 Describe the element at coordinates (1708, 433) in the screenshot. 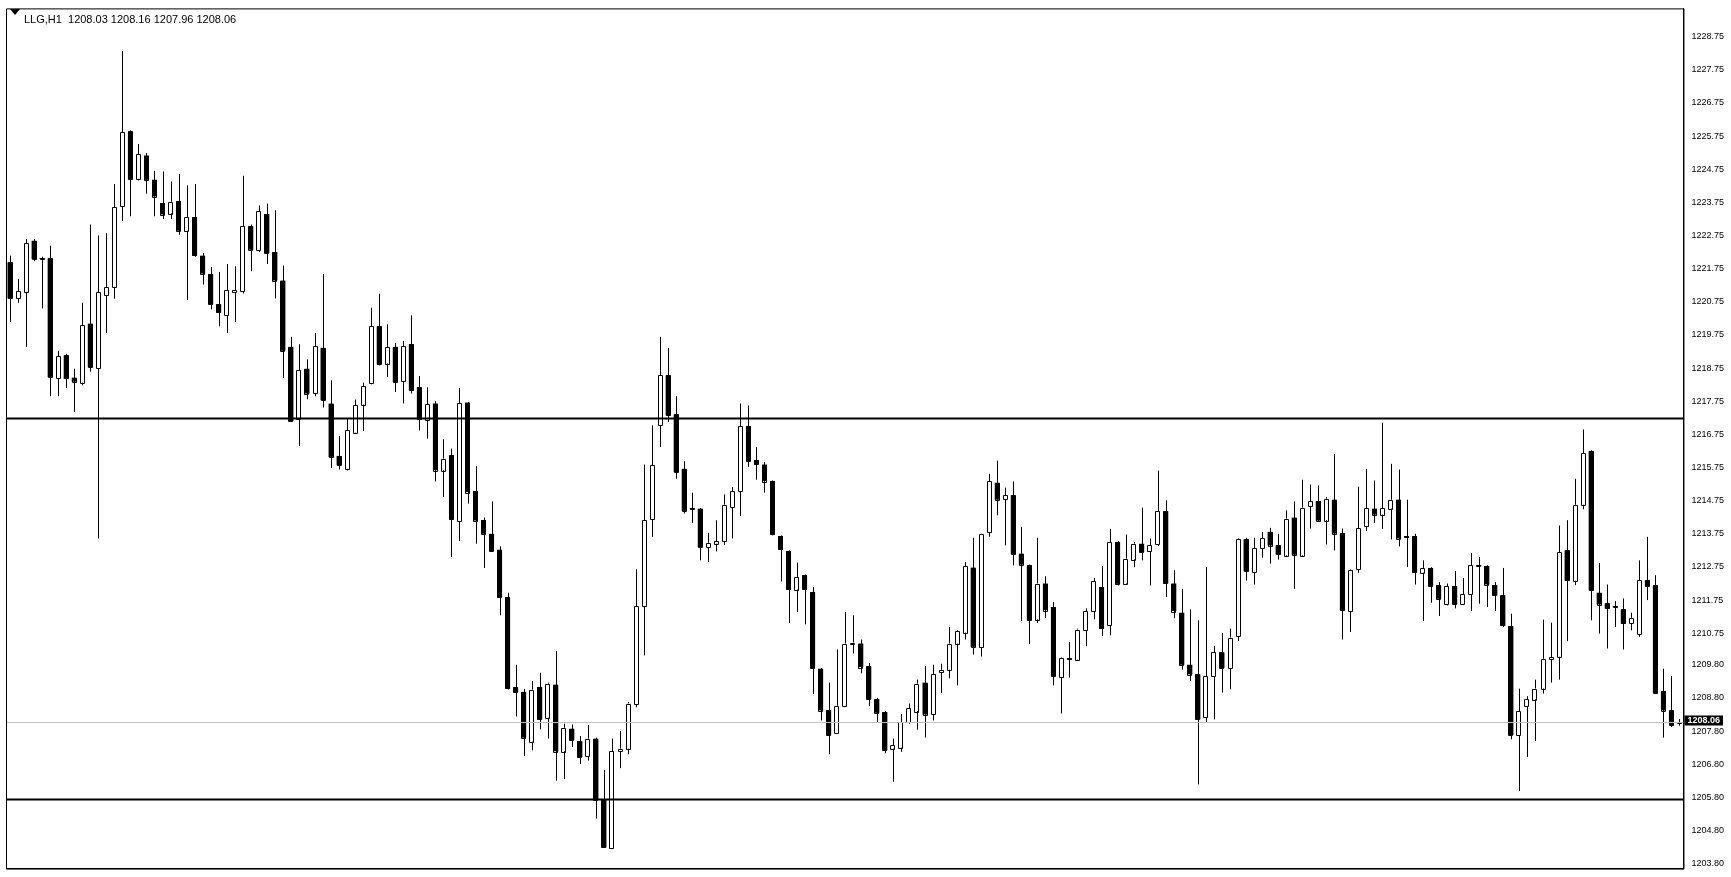

I see `y-tick-label: 1216.75` at that location.